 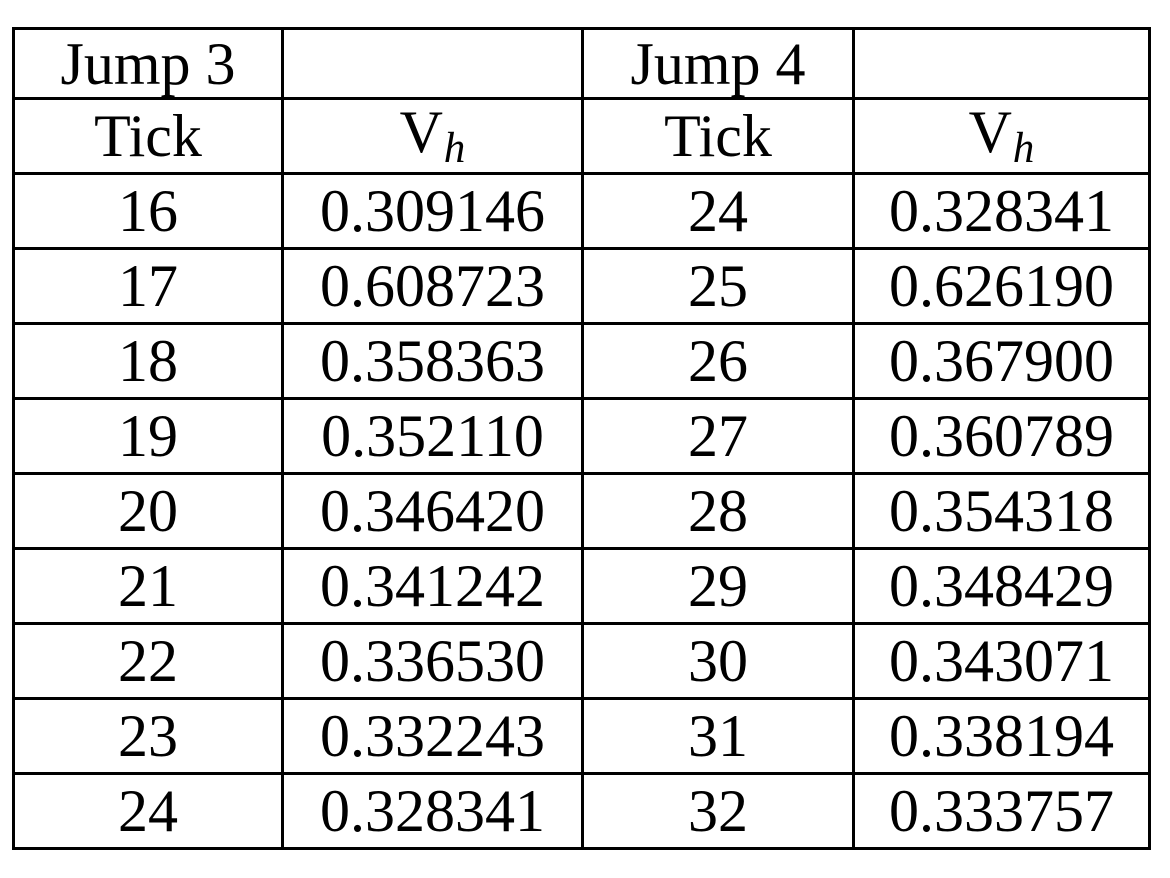 What do you see at coordinates (718, 63) in the screenshot?
I see `group-header-jump4: Jump 4` at bounding box center [718, 63].